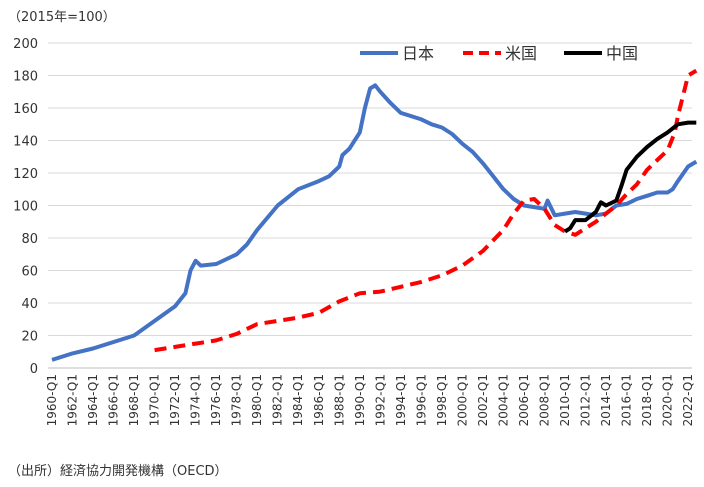 The width and height of the screenshot is (704, 487). Describe the element at coordinates (52, 400) in the screenshot. I see `x-tick-label: 1960-Q1` at that location.